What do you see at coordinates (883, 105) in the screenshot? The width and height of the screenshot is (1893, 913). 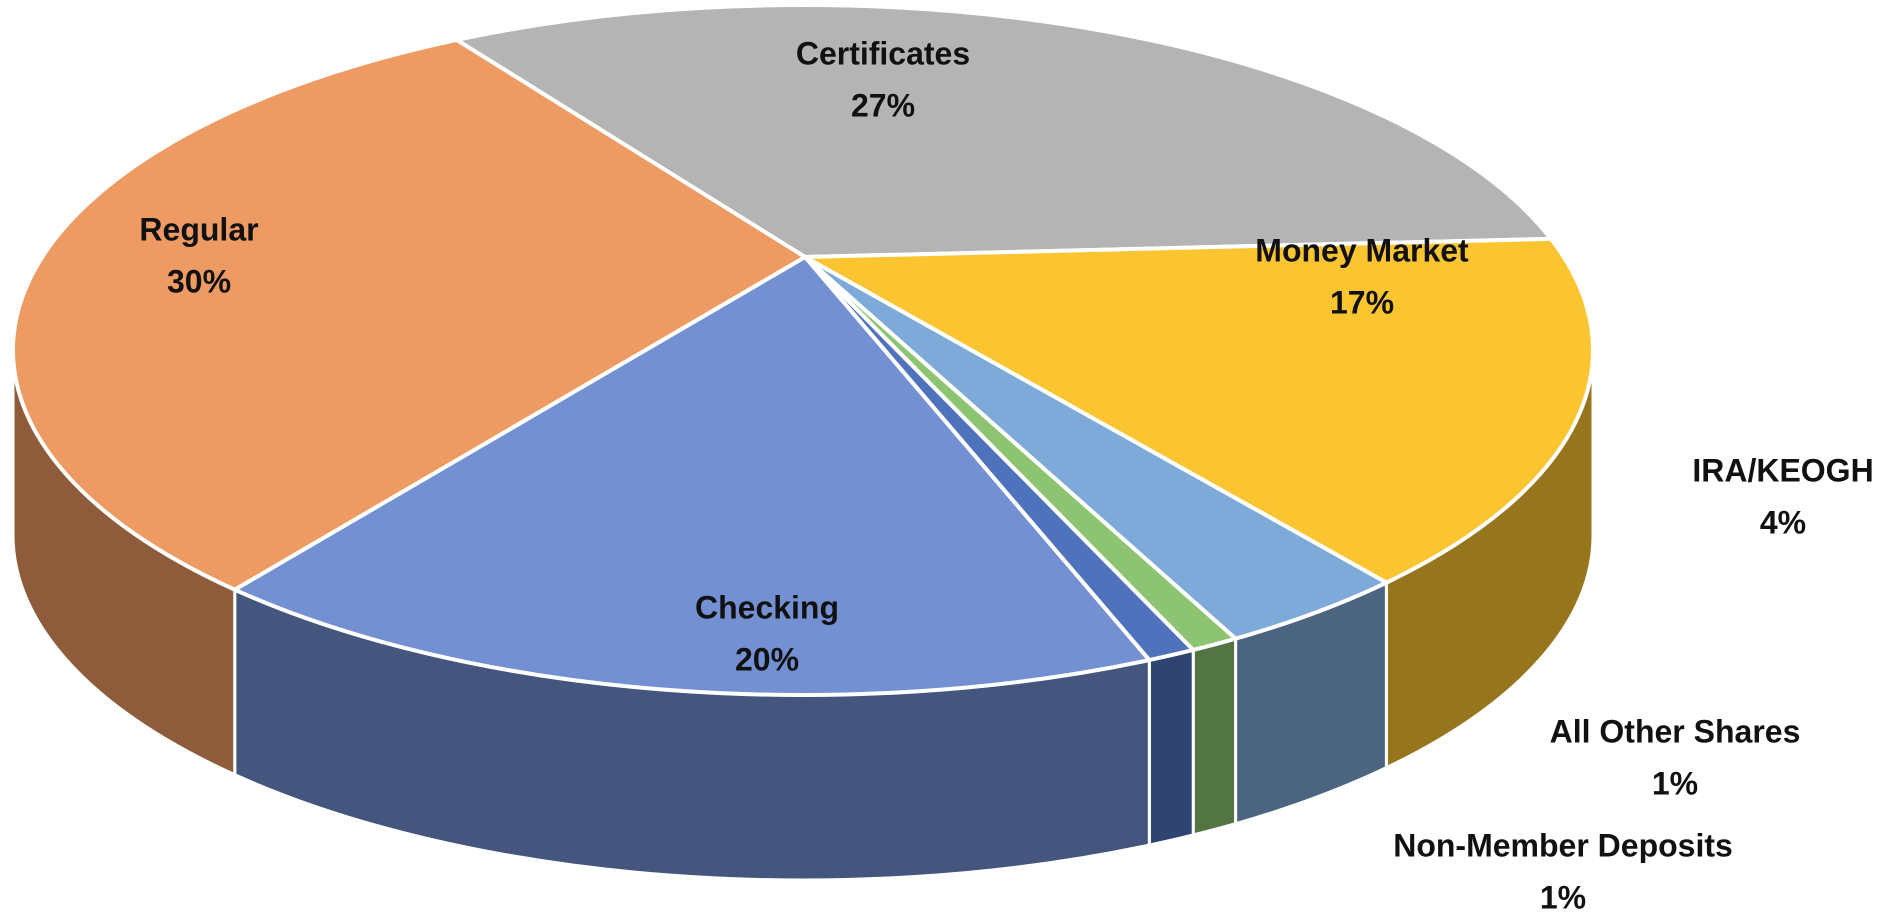 I see `slice-value-label: 27%` at bounding box center [883, 105].